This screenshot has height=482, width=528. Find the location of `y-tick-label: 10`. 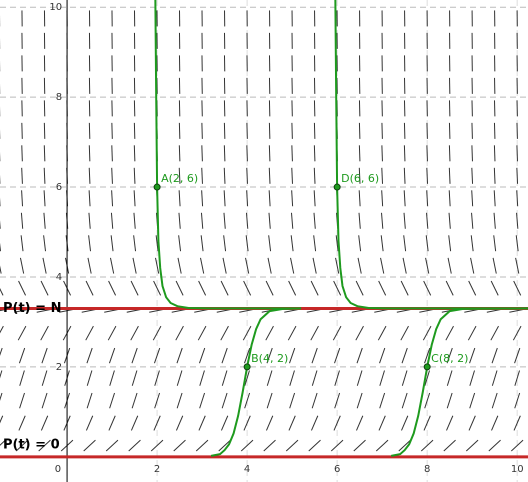

y-tick-label: 10 is located at coordinates (55, 7).